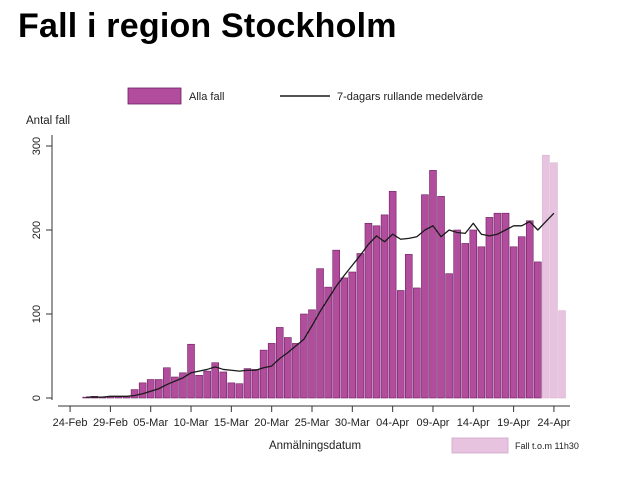 The width and height of the screenshot is (632, 480). Describe the element at coordinates (315, 446) in the screenshot. I see `x-axis-title: Anmälningsdatum` at that location.